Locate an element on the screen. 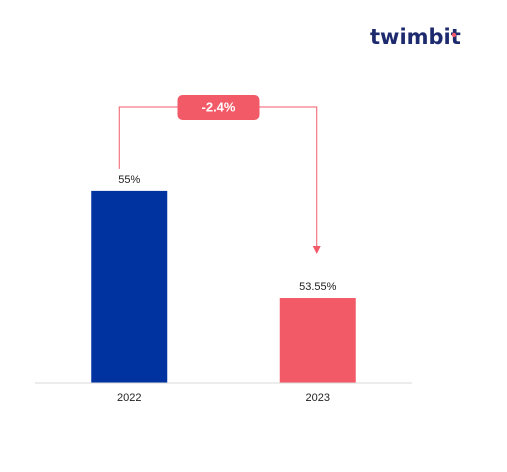  logo: twimbit is located at coordinates (415, 37).